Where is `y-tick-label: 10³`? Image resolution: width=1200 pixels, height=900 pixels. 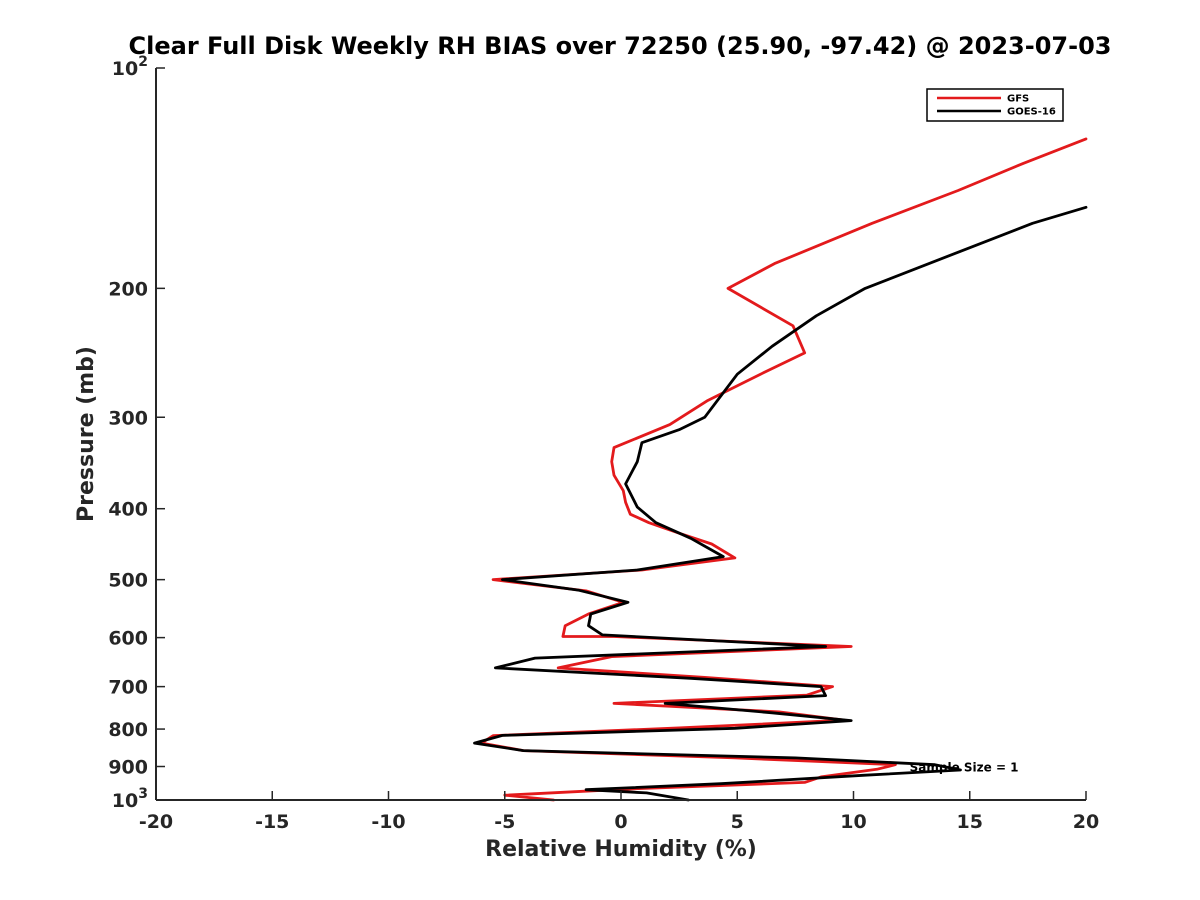 y-tick-label: 10³ is located at coordinates (130, 799).